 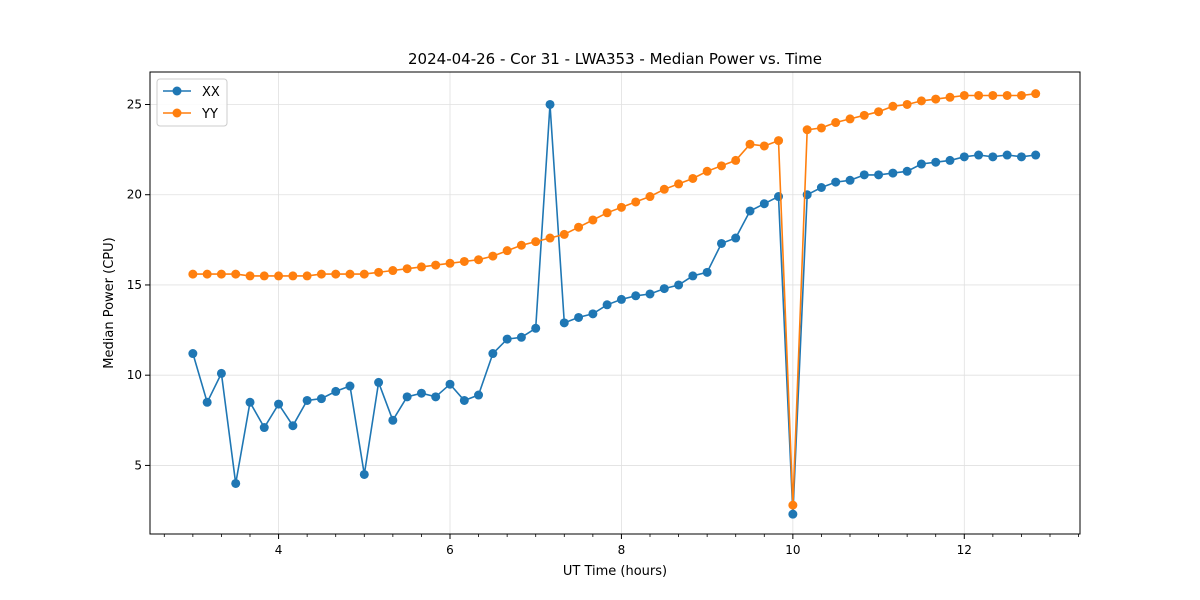 I want to click on legend-marker-xx, so click(x=177, y=91).